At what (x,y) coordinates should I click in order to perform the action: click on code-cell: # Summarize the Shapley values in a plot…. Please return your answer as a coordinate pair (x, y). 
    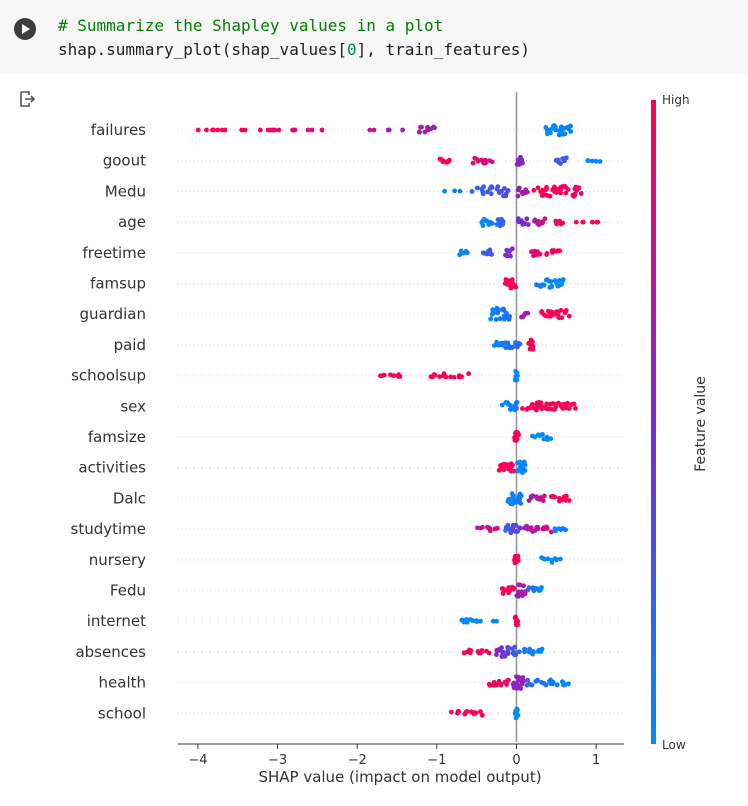
    Looking at the image, I should click on (374, 37).